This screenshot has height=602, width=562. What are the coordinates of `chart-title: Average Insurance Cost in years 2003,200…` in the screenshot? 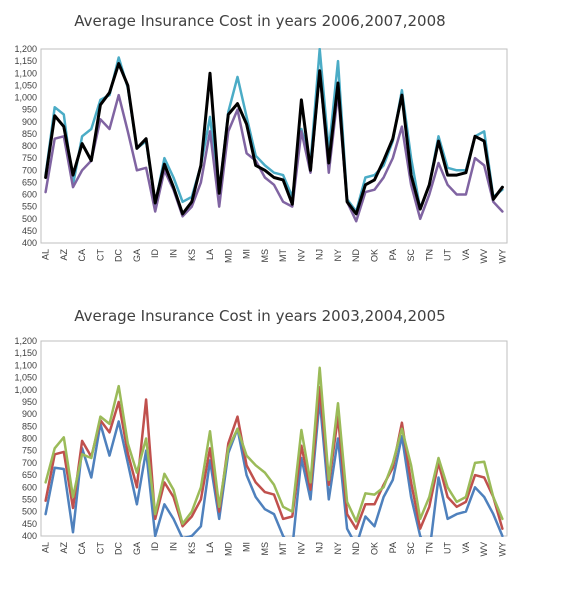 It's located at (260, 316).